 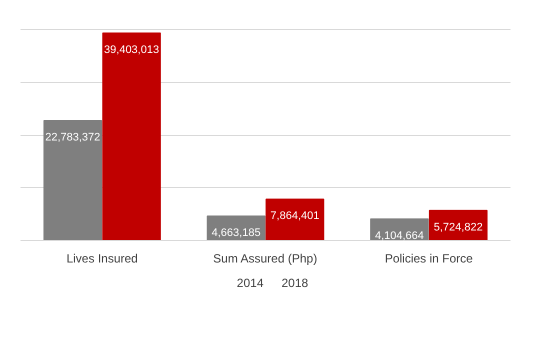 I want to click on x-tick-label: Lives Insured, so click(x=102, y=259).